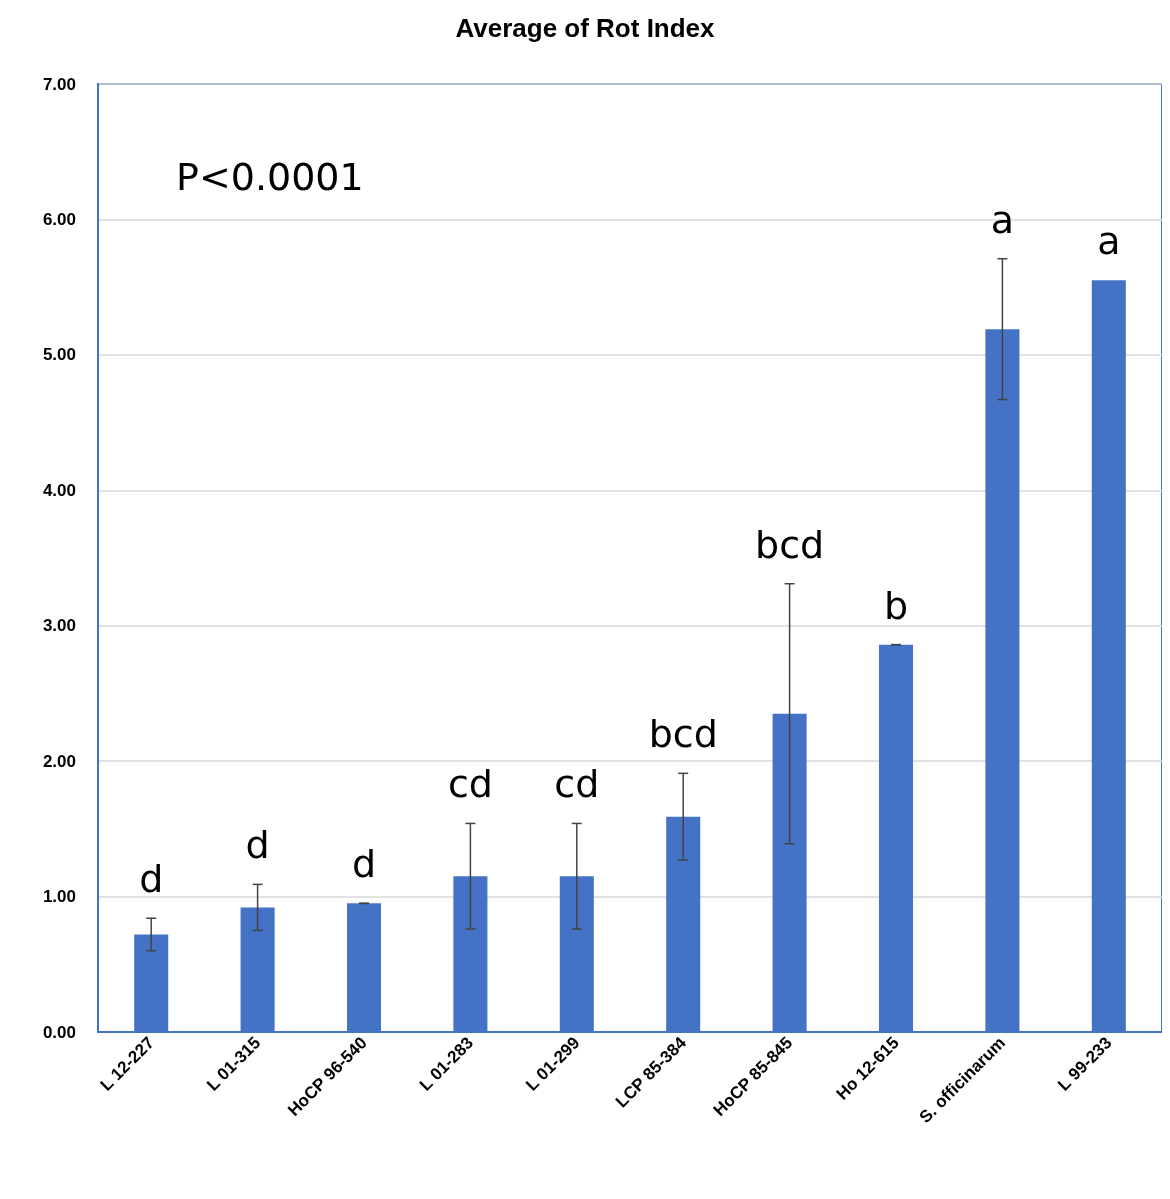 The image size is (1170, 1199). I want to click on y-tick-label: 1.00, so click(59, 897).